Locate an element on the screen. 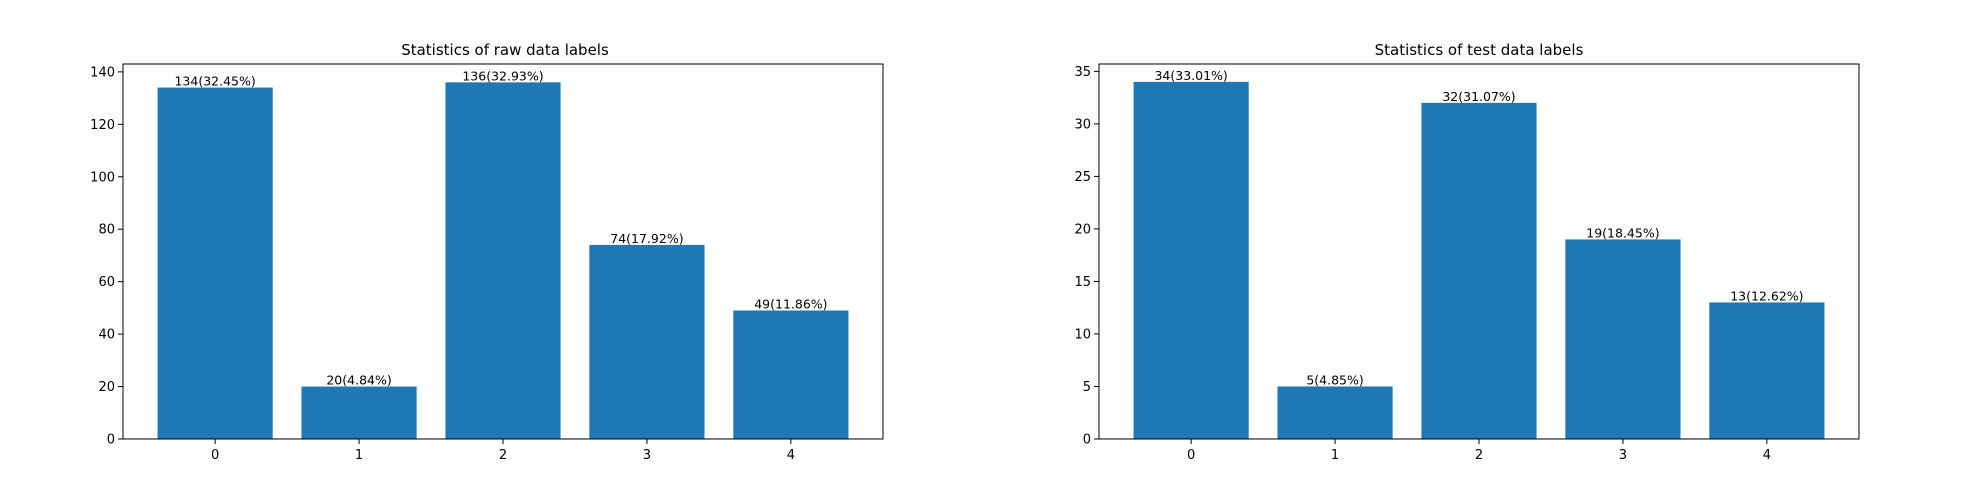 Image resolution: width=1970 pixels, height=500 pixels. y-tick-label: 15 is located at coordinates (1082, 282).